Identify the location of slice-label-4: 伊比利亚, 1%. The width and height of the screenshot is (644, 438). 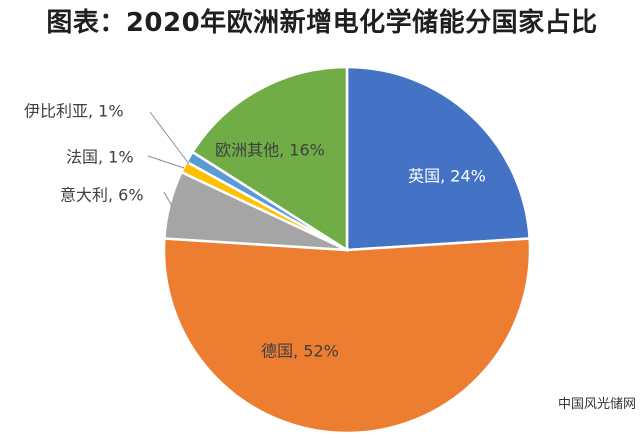
(74, 111).